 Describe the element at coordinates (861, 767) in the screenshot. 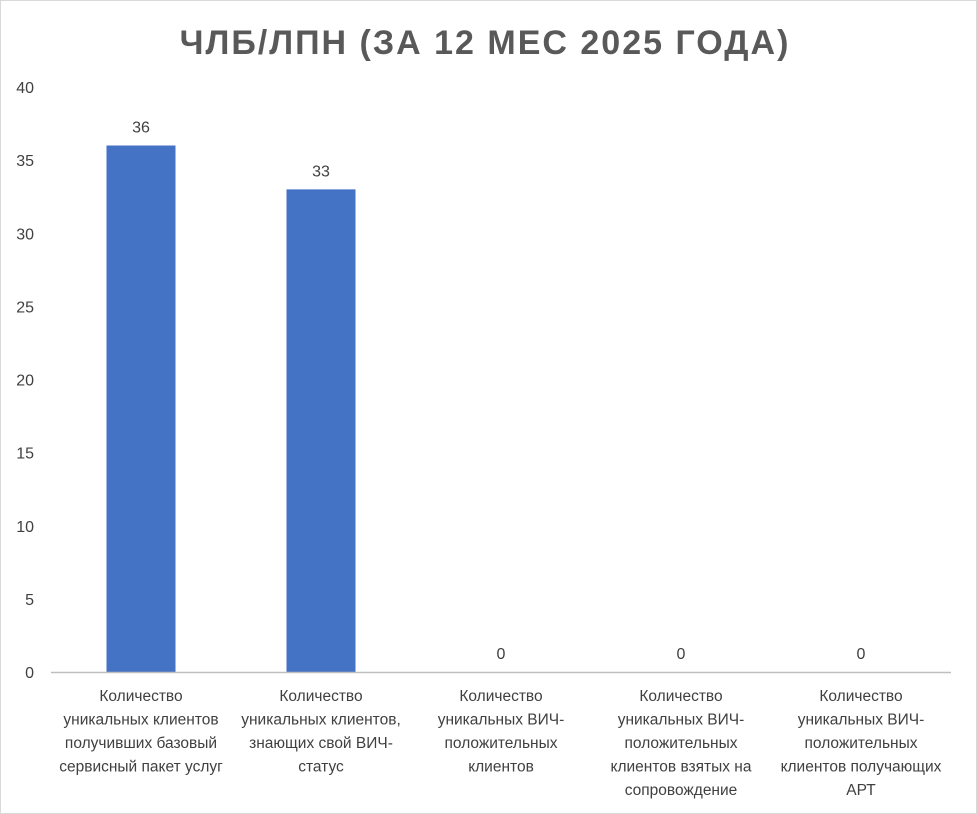

I see `x-tick-label-line: клиентов получающих` at that location.